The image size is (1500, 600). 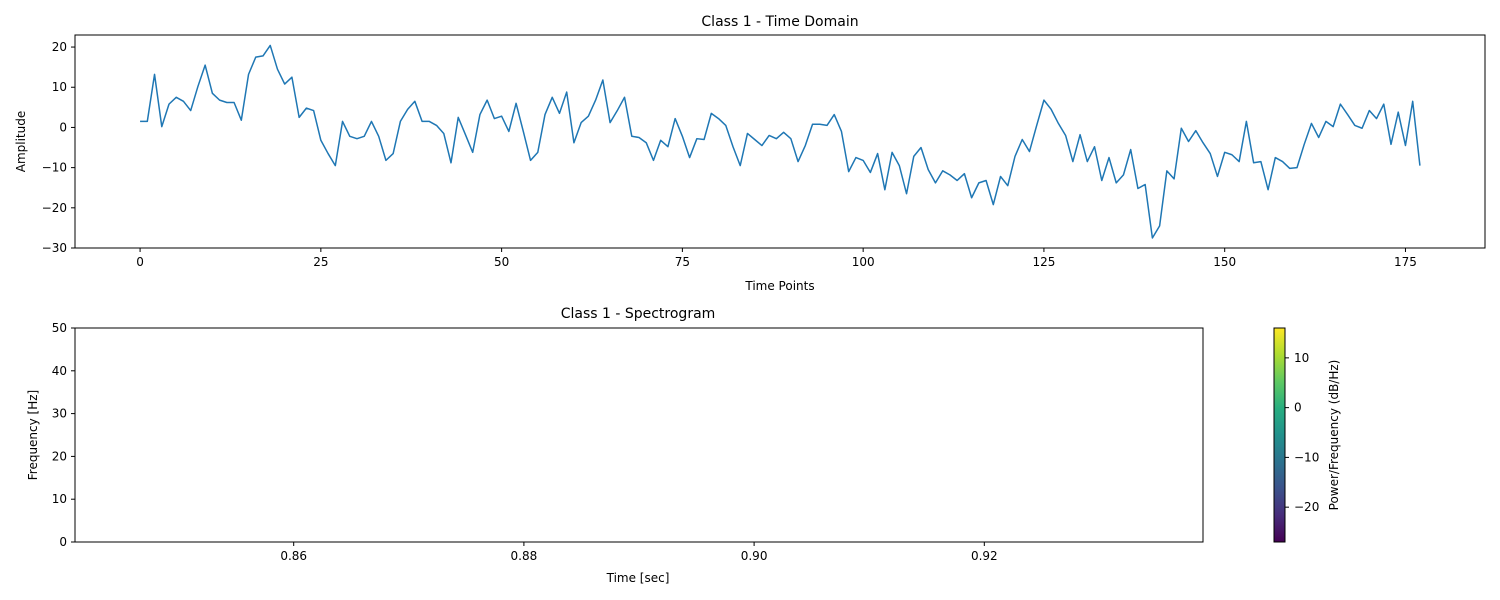 I want to click on colorbar-frame, so click(x=1279, y=435).